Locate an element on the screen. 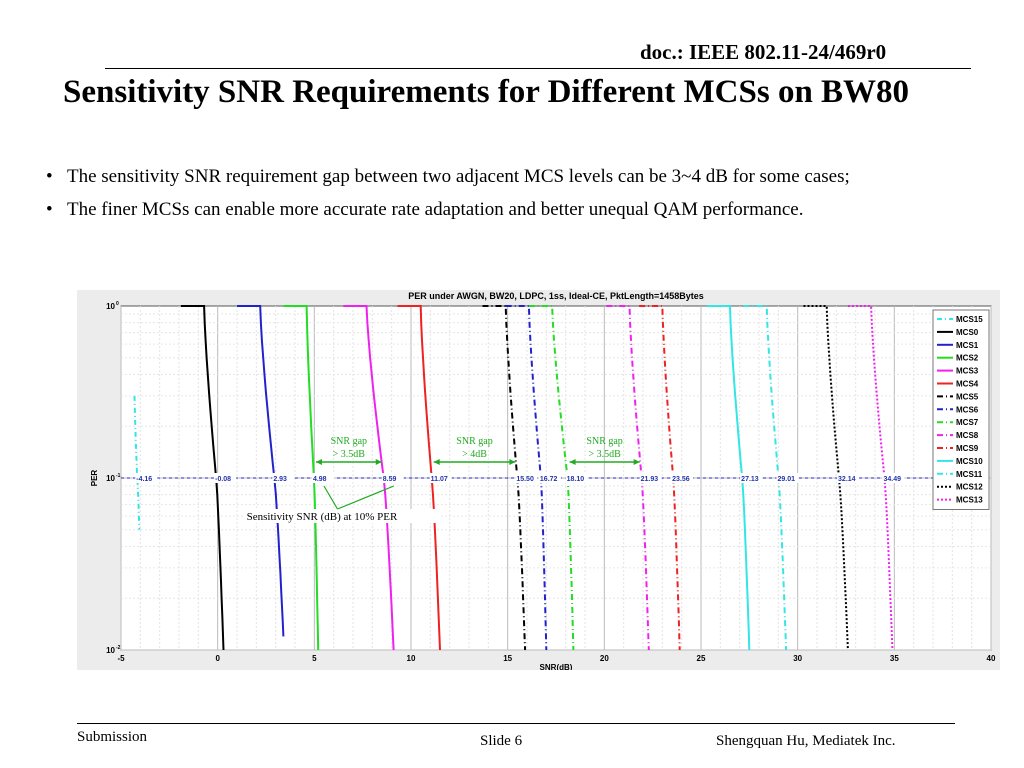 Image resolution: width=1024 pixels, height=768 pixels. series-line-mcs15 is located at coordinates (137, 462).